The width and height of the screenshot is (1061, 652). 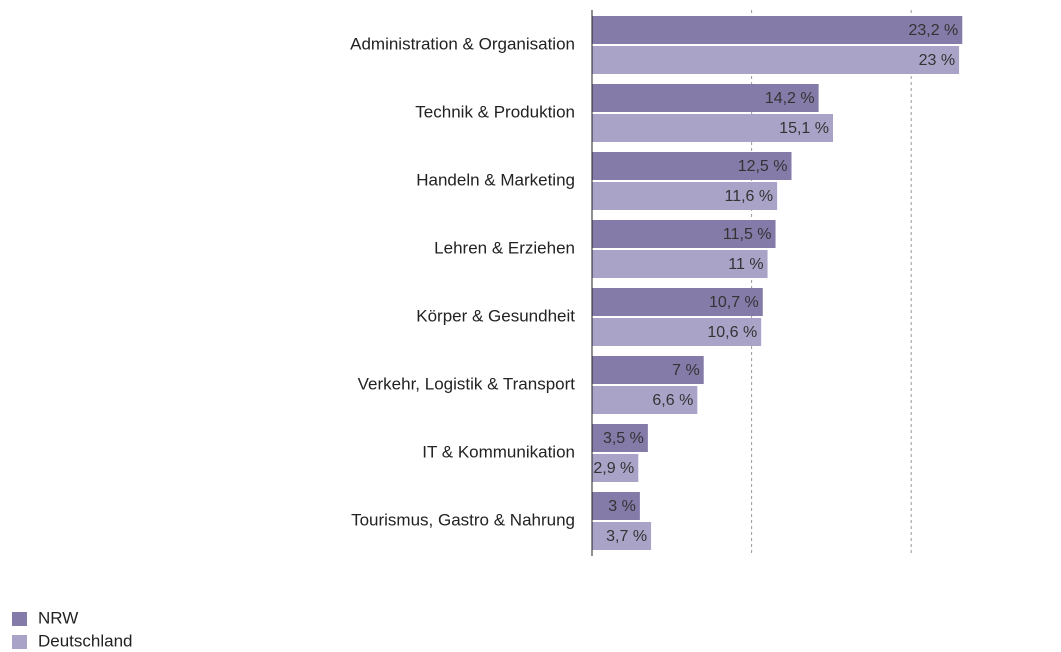 I want to click on value-label: 3,5 %, so click(x=623, y=438).